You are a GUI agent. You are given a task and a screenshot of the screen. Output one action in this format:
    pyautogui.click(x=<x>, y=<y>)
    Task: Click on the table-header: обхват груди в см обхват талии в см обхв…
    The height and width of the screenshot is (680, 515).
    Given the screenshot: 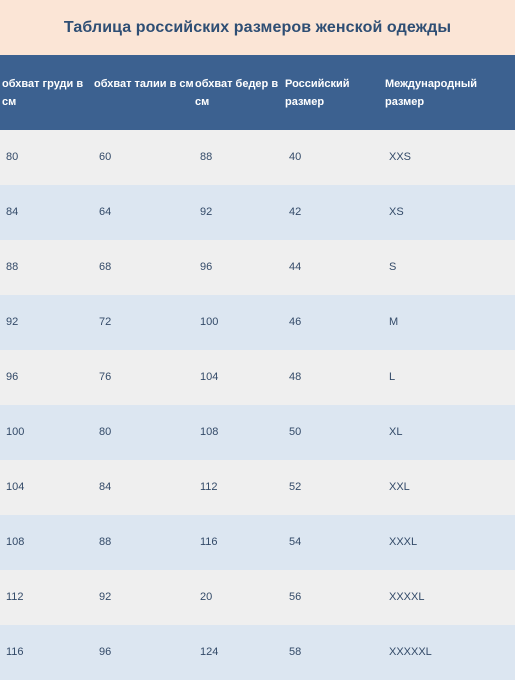 What is the action you would take?
    pyautogui.click(x=257, y=92)
    